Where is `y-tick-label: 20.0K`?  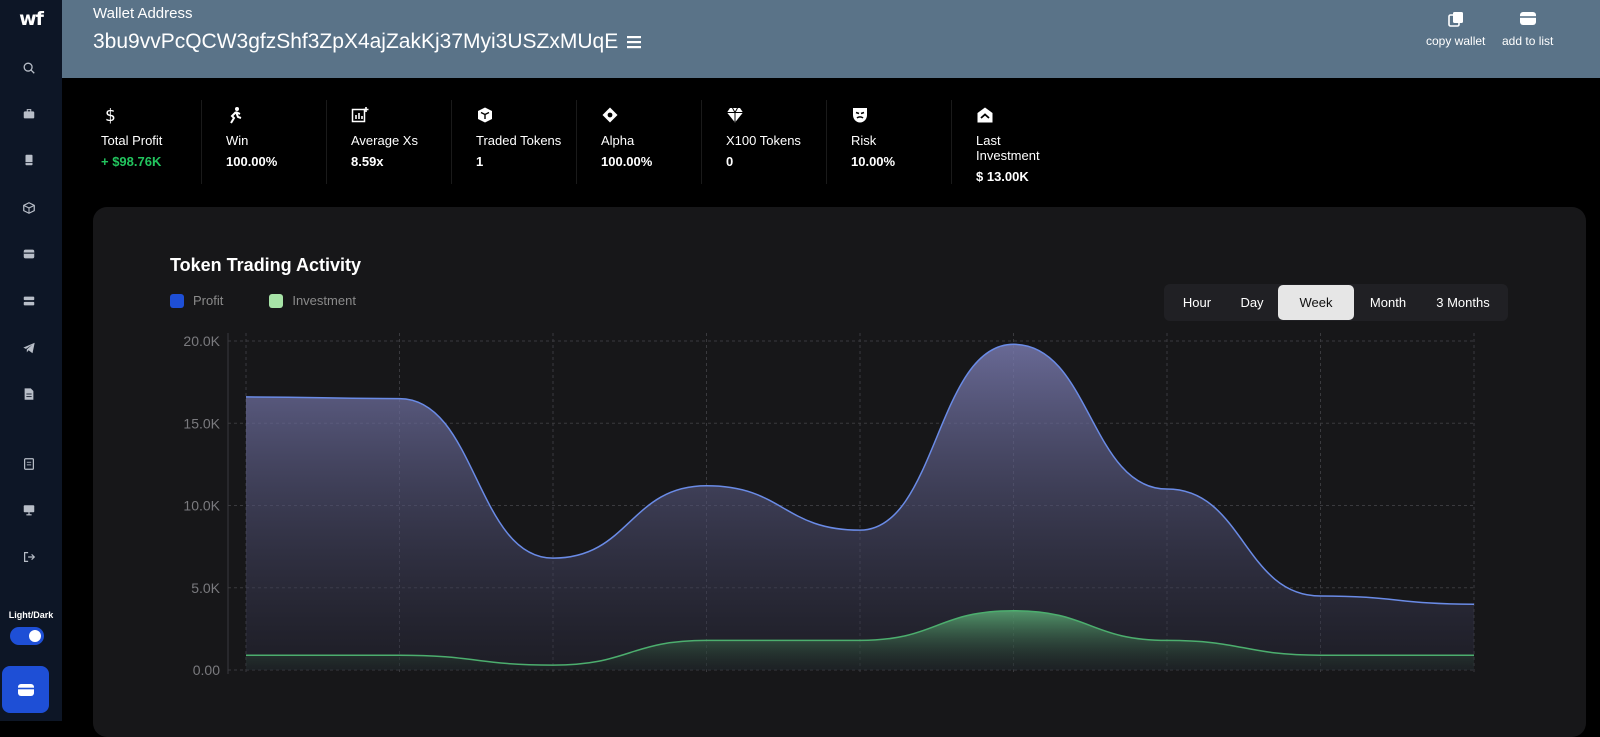 y-tick-label: 20.0K is located at coordinates (201, 341).